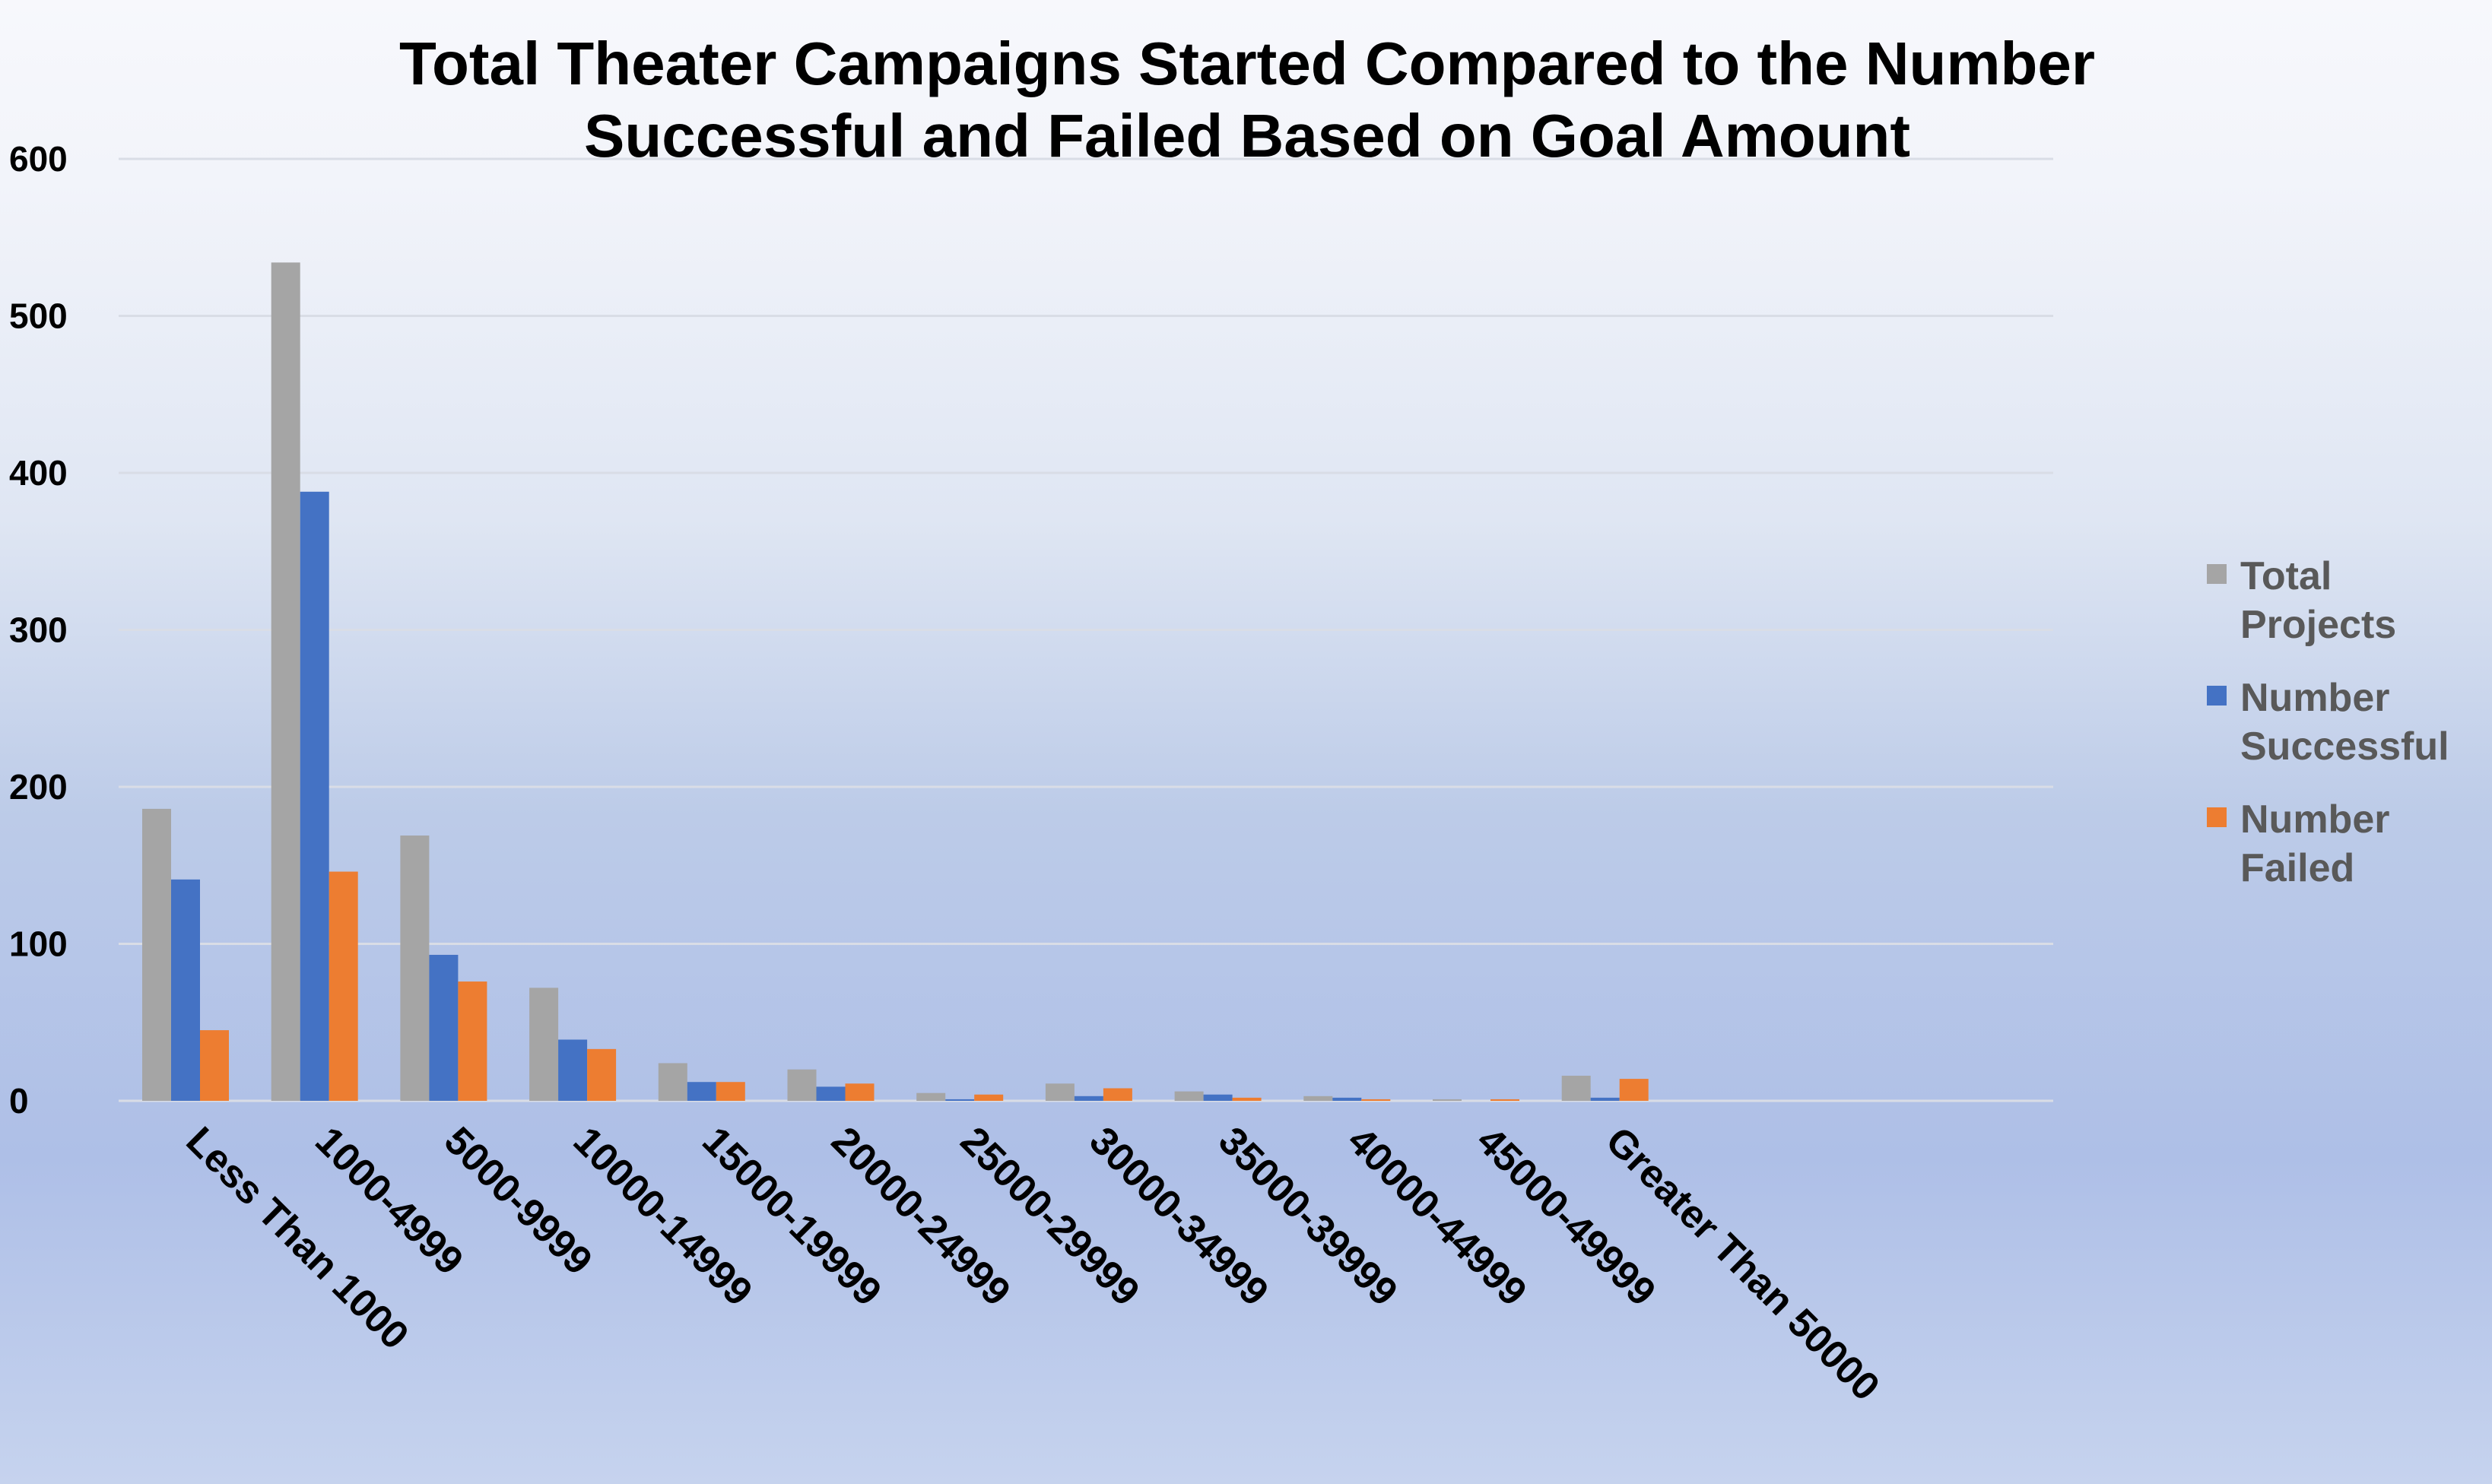 This screenshot has height=1484, width=2492. What do you see at coordinates (38, 944) in the screenshot?
I see `y-tick-label: 100` at bounding box center [38, 944].